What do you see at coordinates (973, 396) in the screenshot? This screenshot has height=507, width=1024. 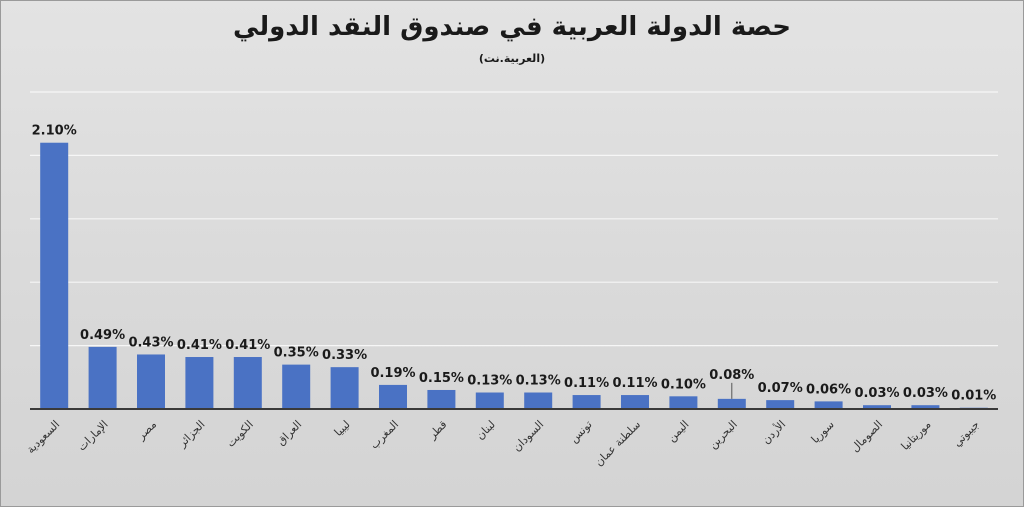 I see `data-label: 0.01%` at bounding box center [973, 396].